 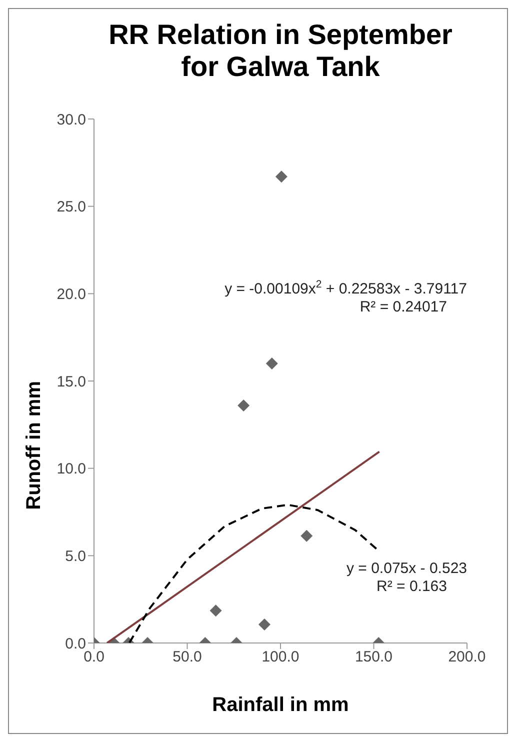 I want to click on y-tick-label: 20.0, so click(x=71, y=294).